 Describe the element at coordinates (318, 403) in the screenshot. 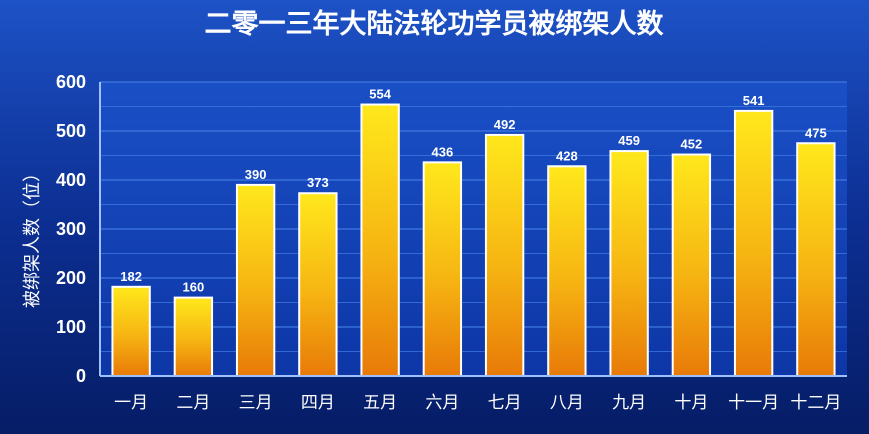

I see `x-tick-label: 四月` at that location.